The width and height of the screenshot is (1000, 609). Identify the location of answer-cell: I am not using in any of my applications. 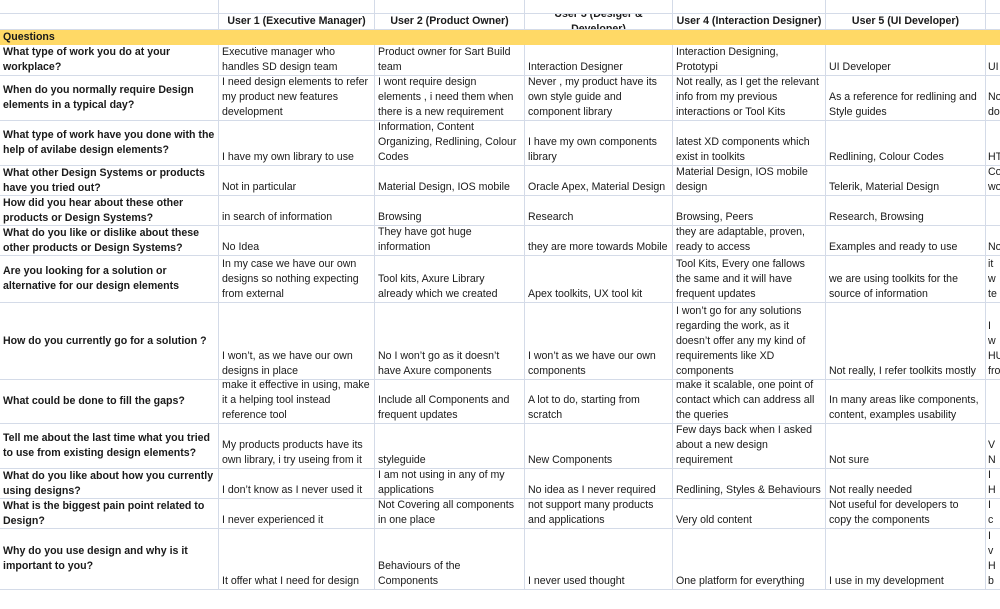
(450, 483).